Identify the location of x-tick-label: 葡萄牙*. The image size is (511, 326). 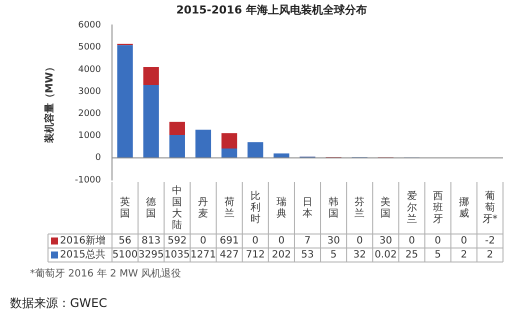
(490, 208).